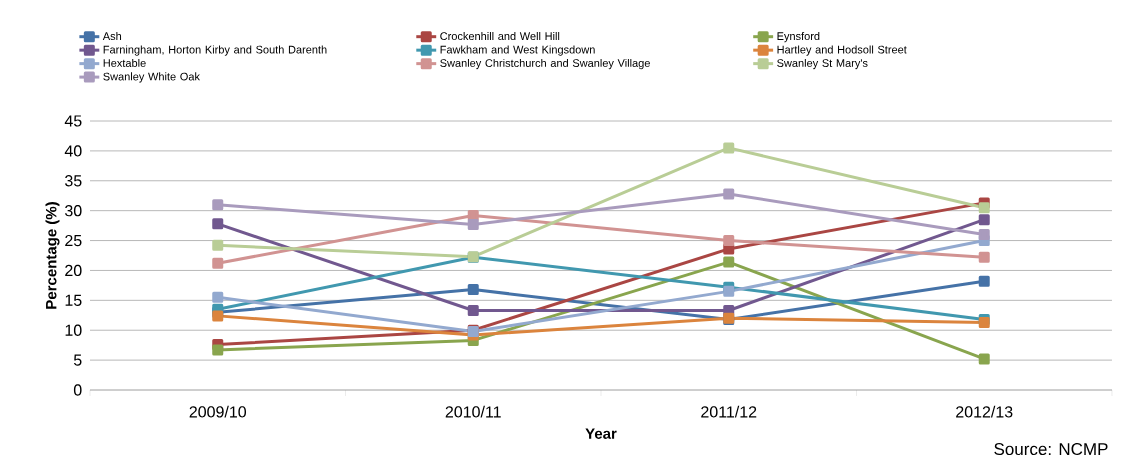 The height and width of the screenshot is (464, 1122). I want to click on y-tick-label: 15, so click(73, 300).